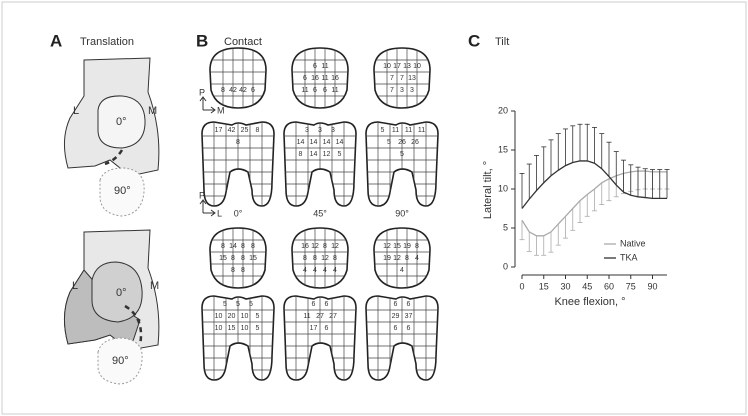  What do you see at coordinates (219, 213) in the screenshot?
I see `orientation-label: L` at bounding box center [219, 213].